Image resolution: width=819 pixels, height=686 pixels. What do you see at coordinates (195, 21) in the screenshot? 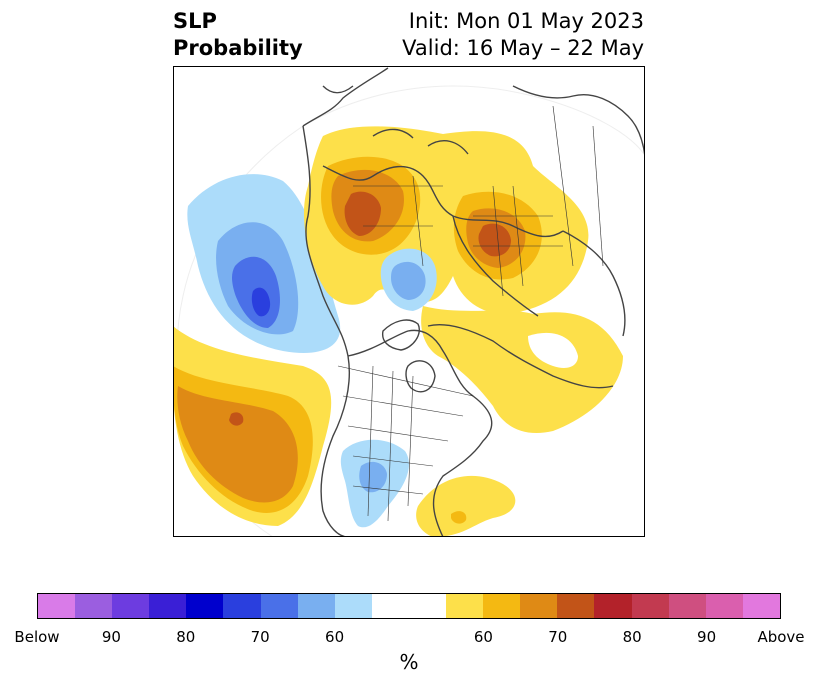
I see `title-variable-line1: SLP` at bounding box center [195, 21].